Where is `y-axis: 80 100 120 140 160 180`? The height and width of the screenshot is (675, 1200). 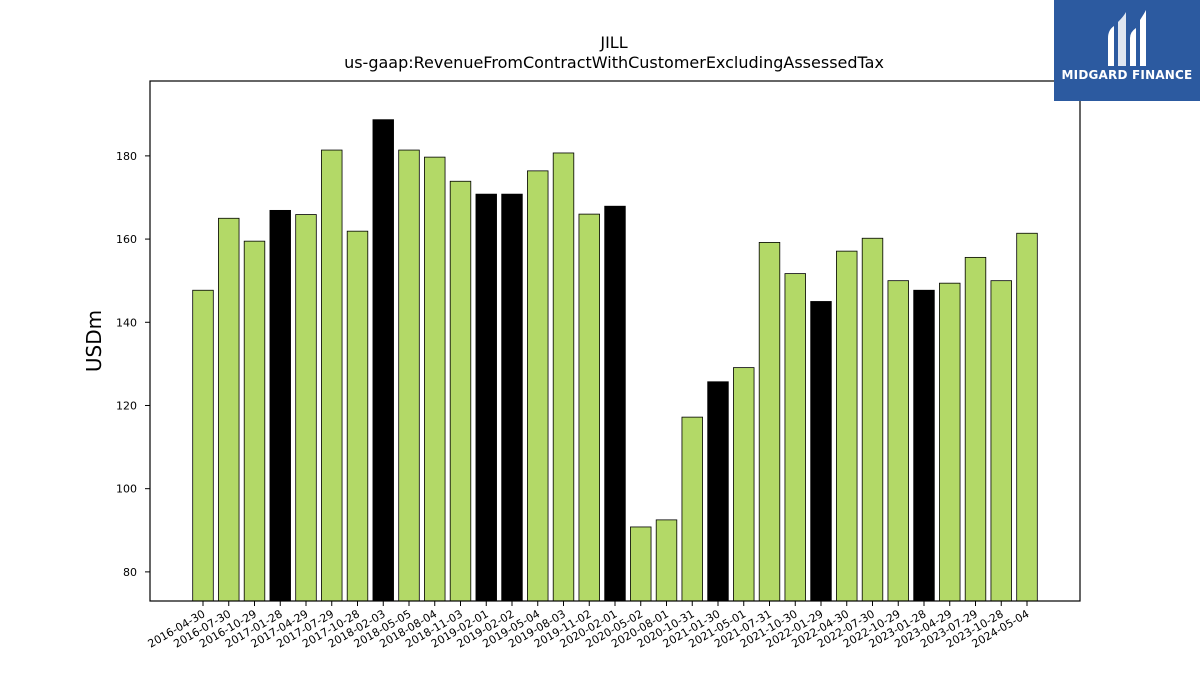 y-axis: 80 100 120 140 160 180 is located at coordinates (133, 364).